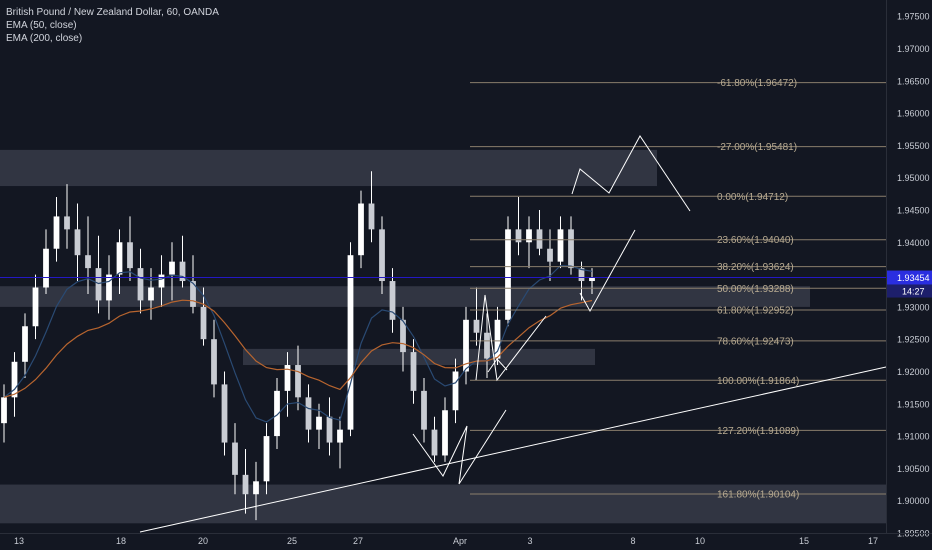 The height and width of the screenshot is (550, 932). What do you see at coordinates (913, 114) in the screenshot?
I see `y-tick-label: 1.96000` at bounding box center [913, 114].